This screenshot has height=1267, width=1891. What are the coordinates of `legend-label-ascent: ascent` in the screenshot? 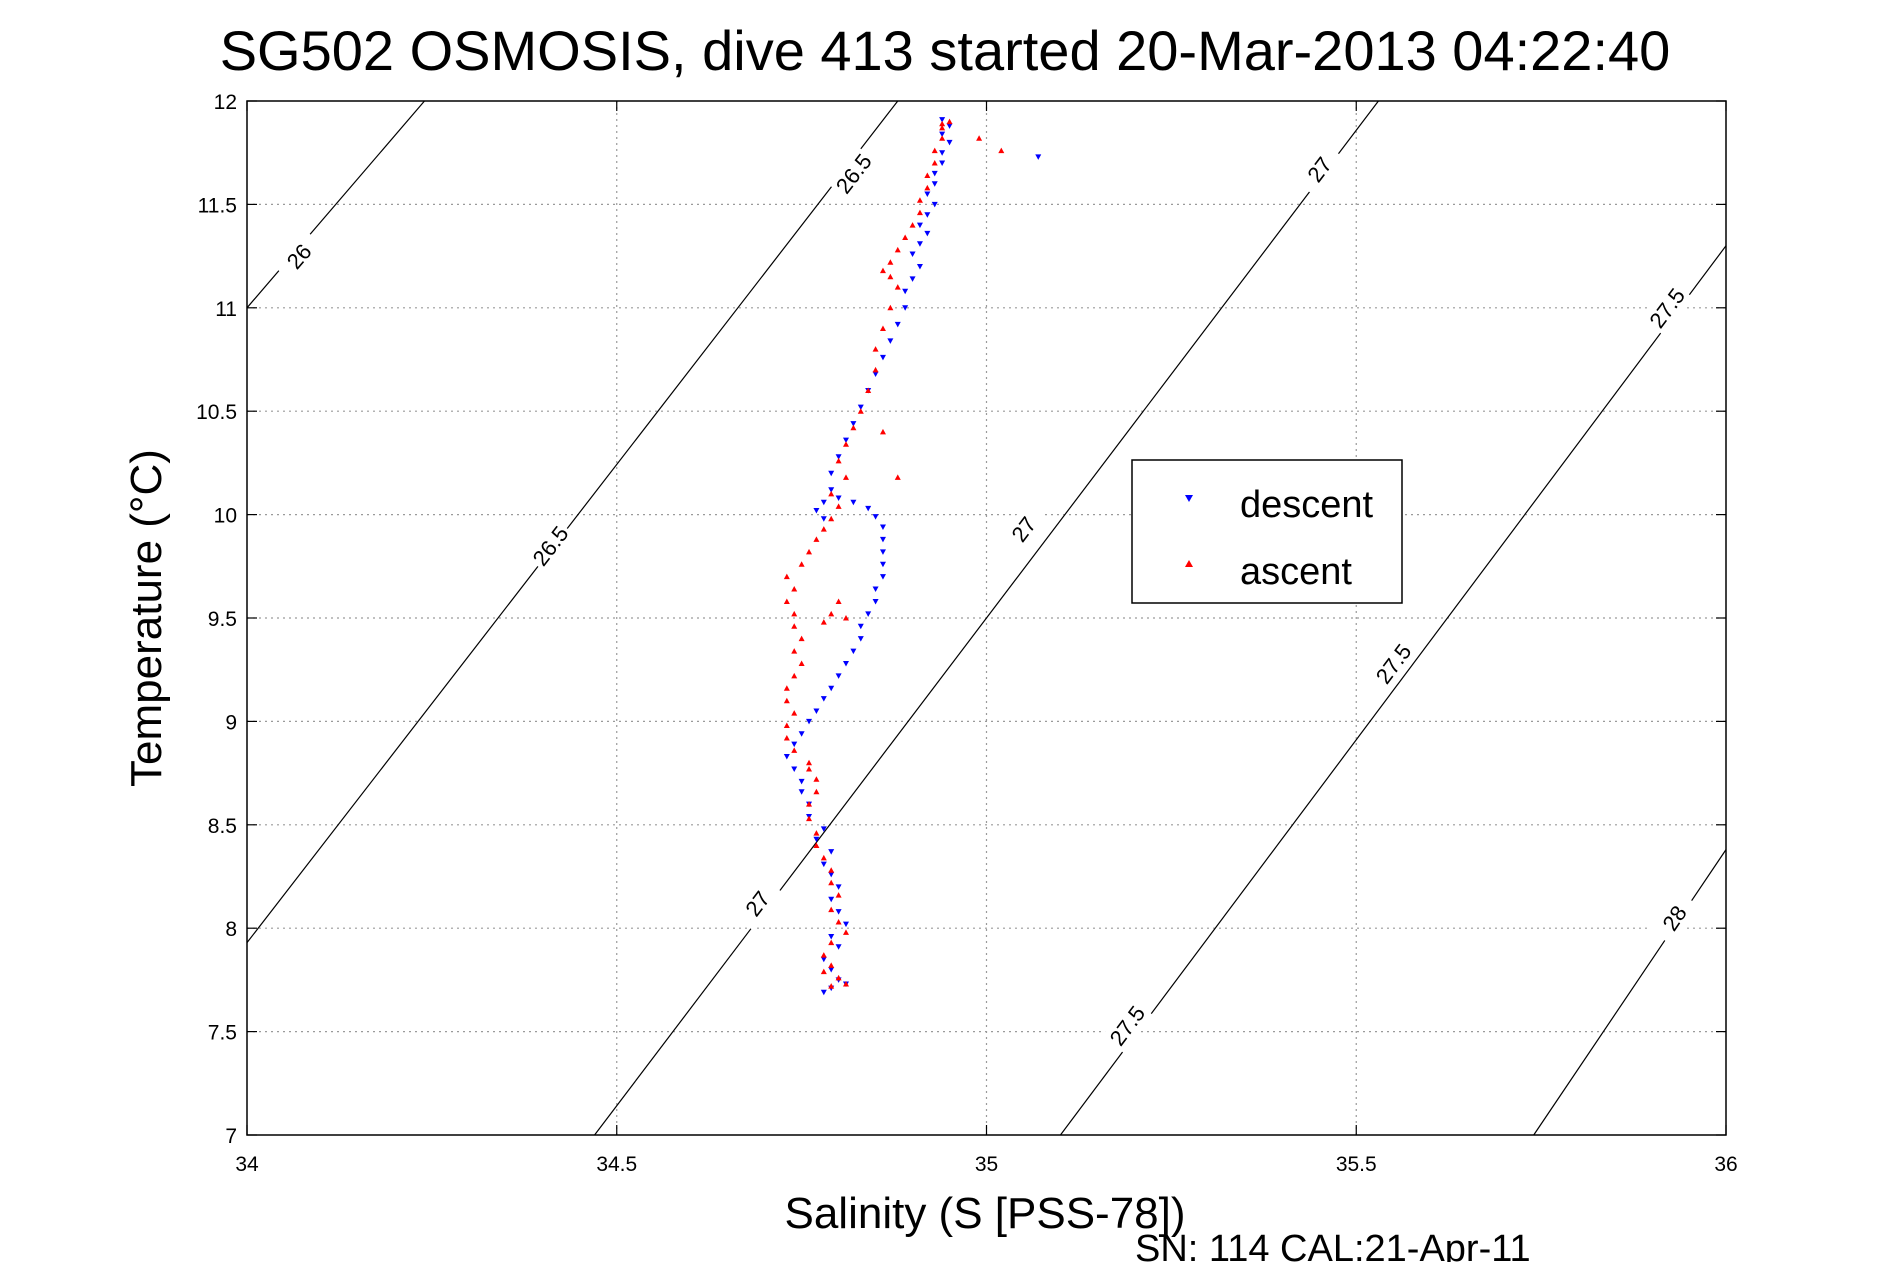 It's located at (1296, 572).